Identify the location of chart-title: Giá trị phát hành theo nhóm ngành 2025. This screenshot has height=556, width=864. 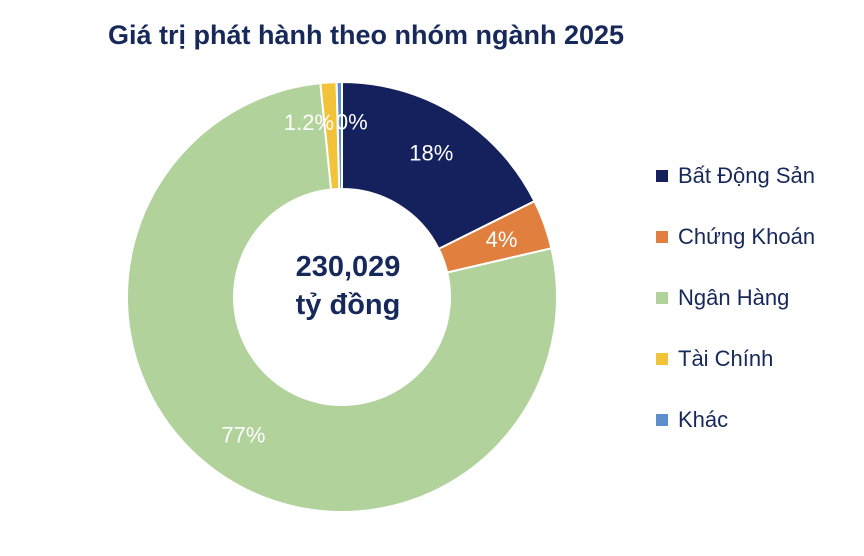
(366, 35).